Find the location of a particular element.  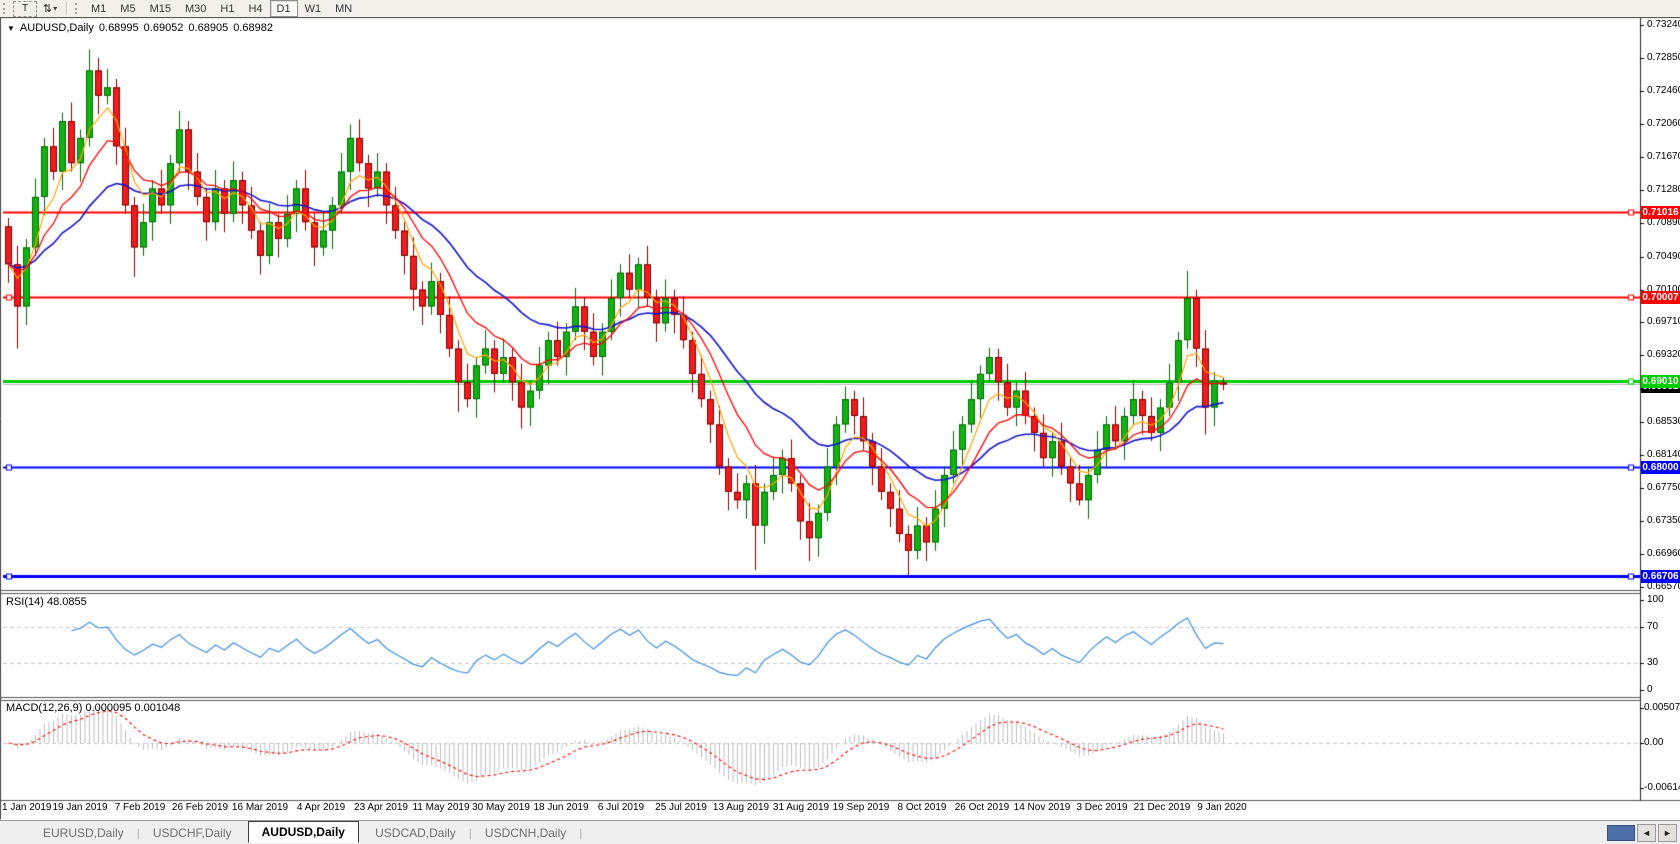

time-axis-label: 7 Feb 2019 is located at coordinates (140, 807).